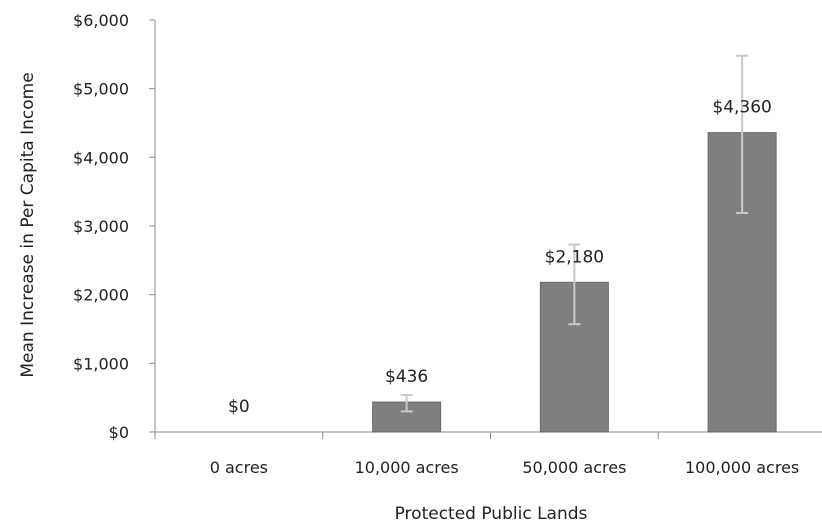 Image resolution: width=822 pixels, height=525 pixels. Describe the element at coordinates (574, 467) in the screenshot. I see `x-tick-label: 50,000 acres` at that location.